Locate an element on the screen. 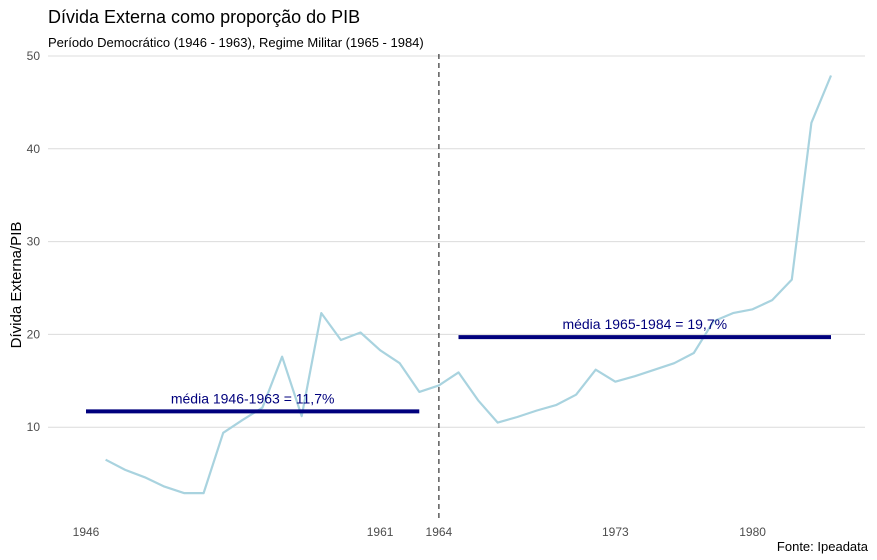 This screenshot has width=877, height=560. y-tick-label: 10 is located at coordinates (34, 427).